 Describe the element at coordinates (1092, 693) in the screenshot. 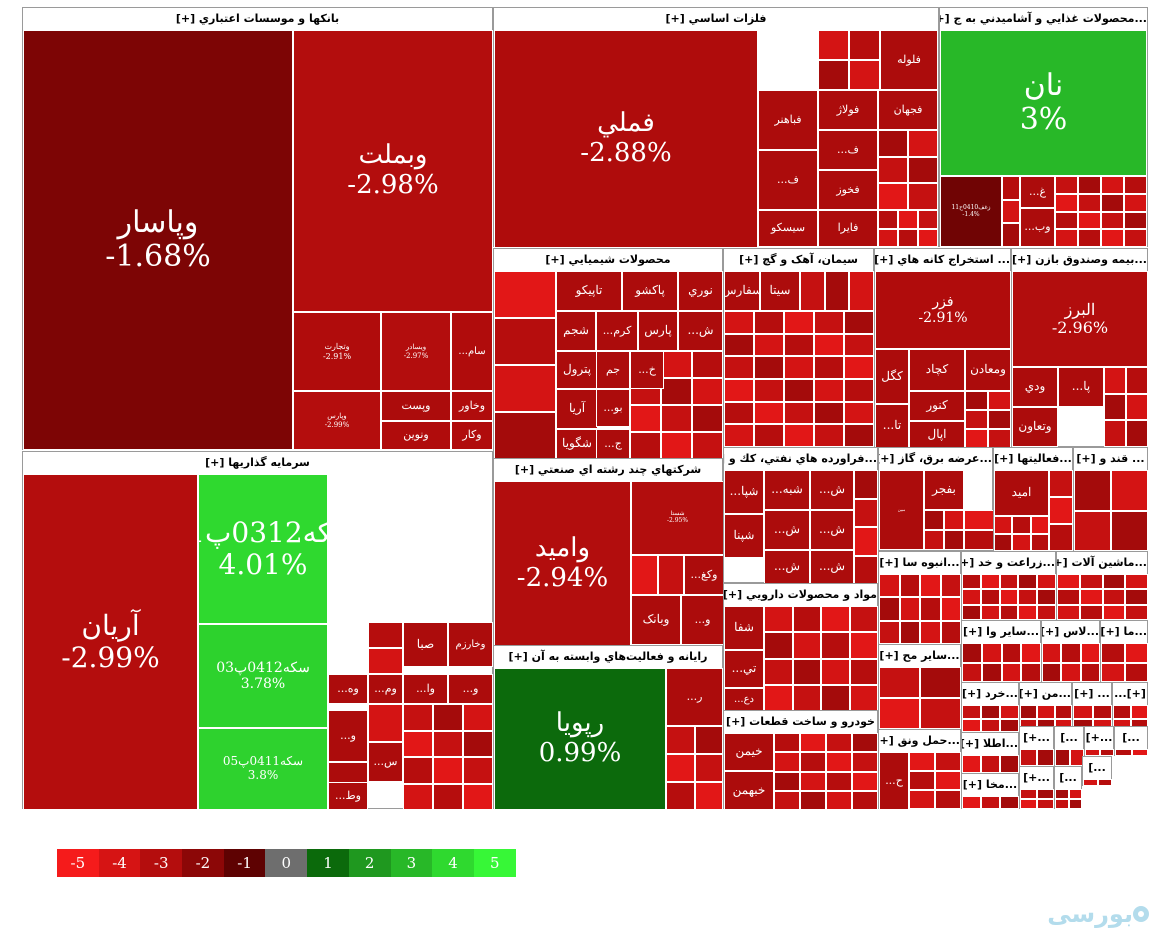

I see `sector-title: ... [+]` at that location.